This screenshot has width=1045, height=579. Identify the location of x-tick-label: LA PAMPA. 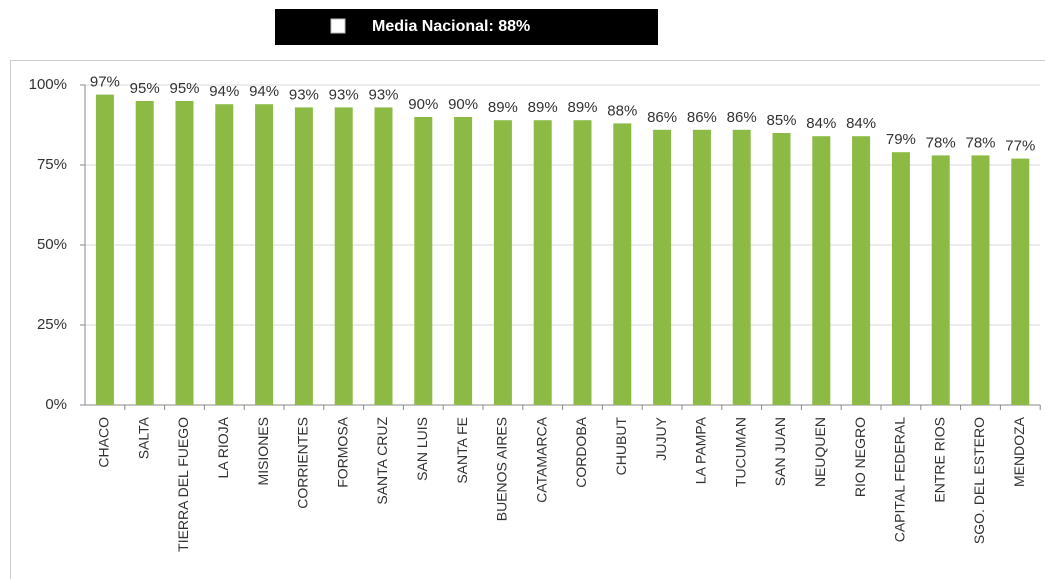
(701, 450).